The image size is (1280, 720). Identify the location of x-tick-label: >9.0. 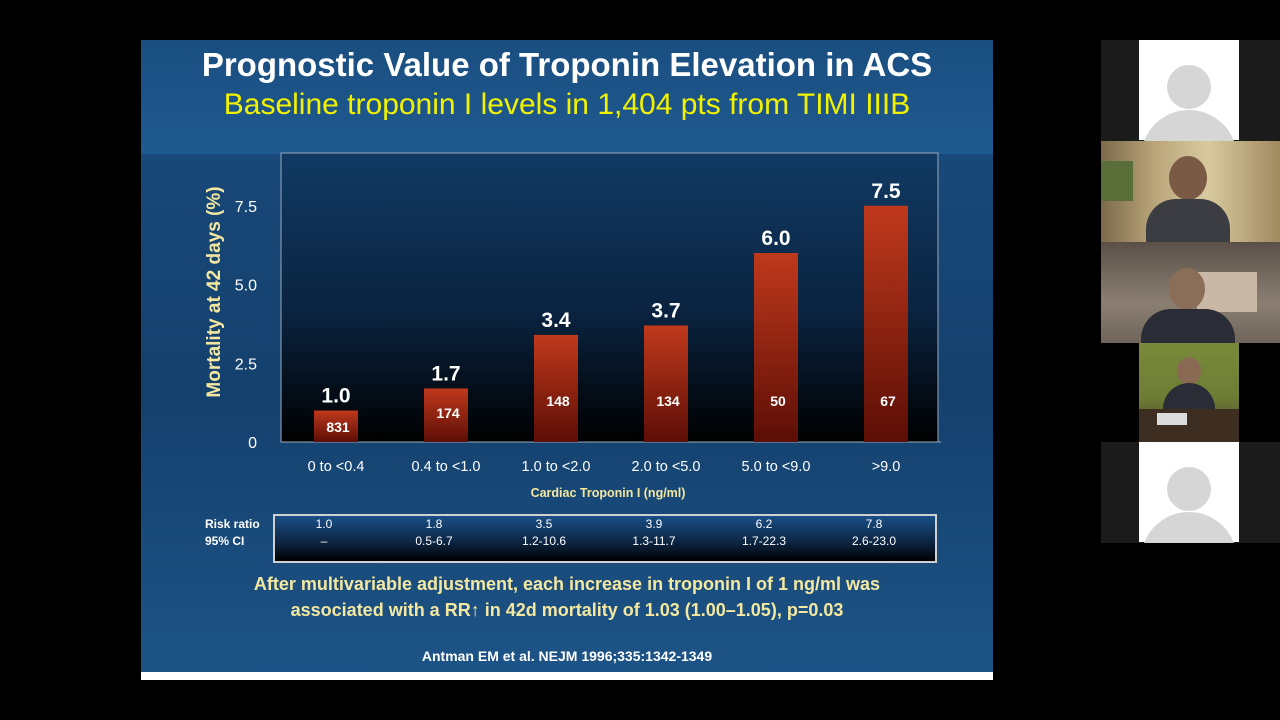
(886, 467).